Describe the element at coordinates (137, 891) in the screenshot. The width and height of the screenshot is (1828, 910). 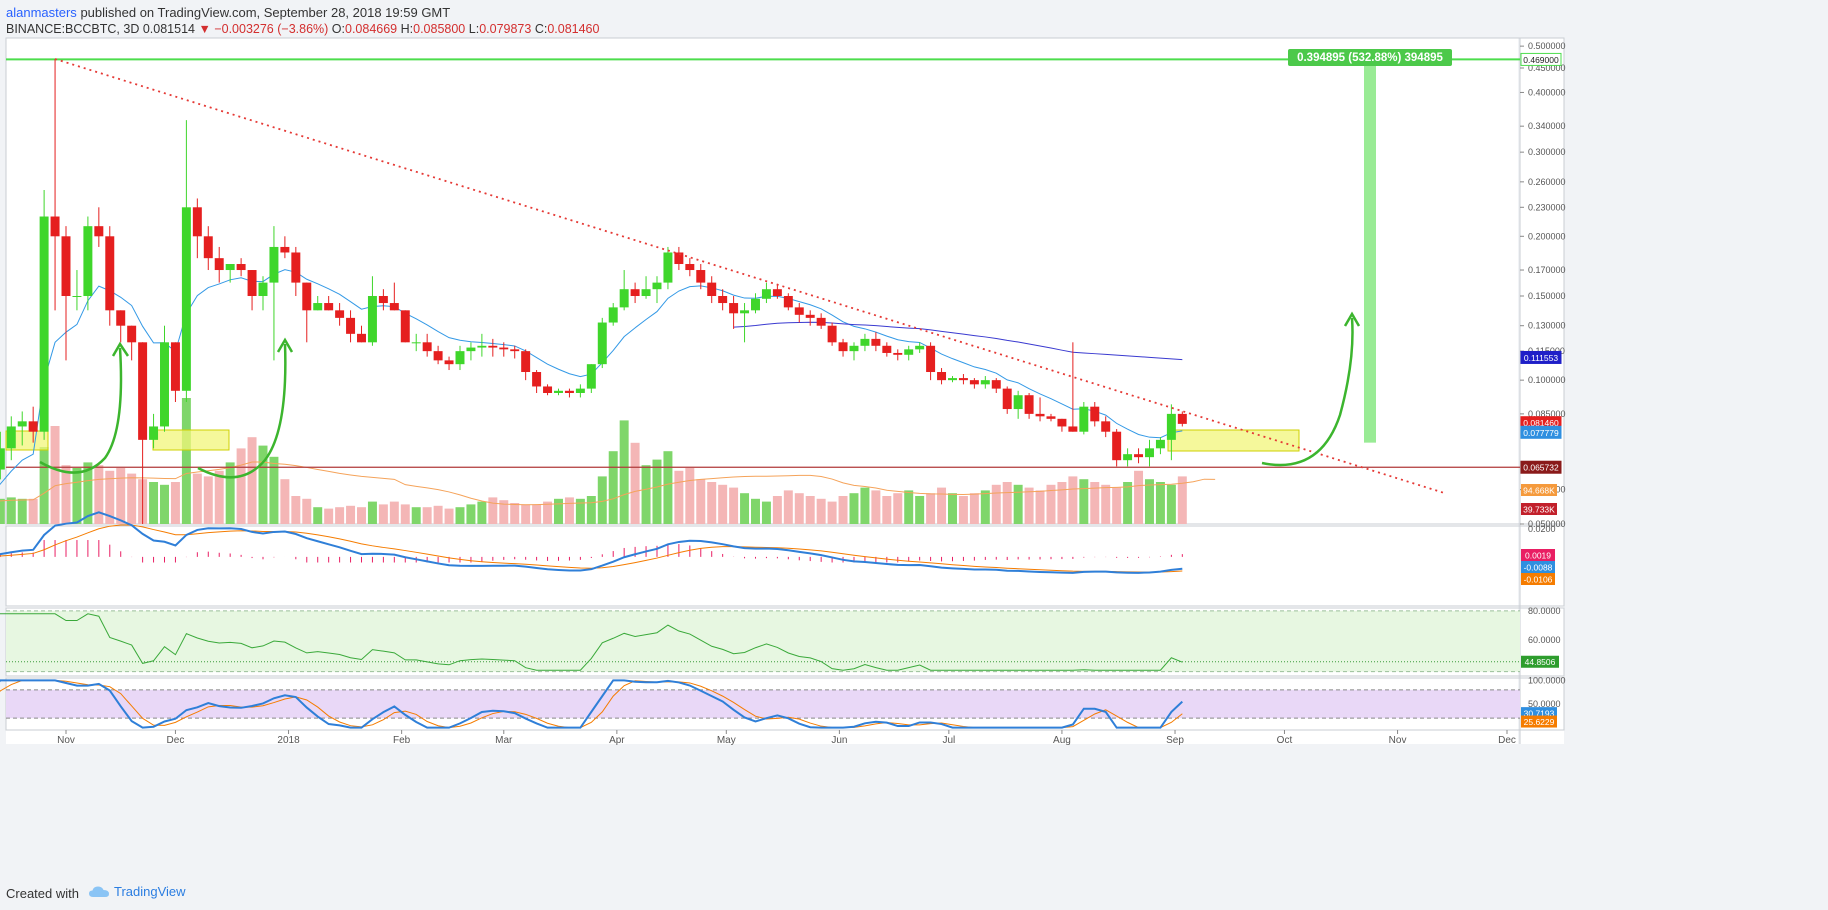
I see `tradingview-logo: TradingView` at that location.